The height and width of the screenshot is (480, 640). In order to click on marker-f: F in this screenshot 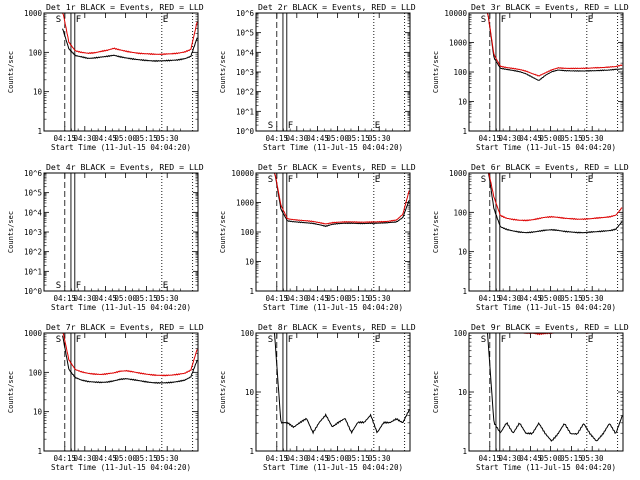, I will do `click(503, 340)`.